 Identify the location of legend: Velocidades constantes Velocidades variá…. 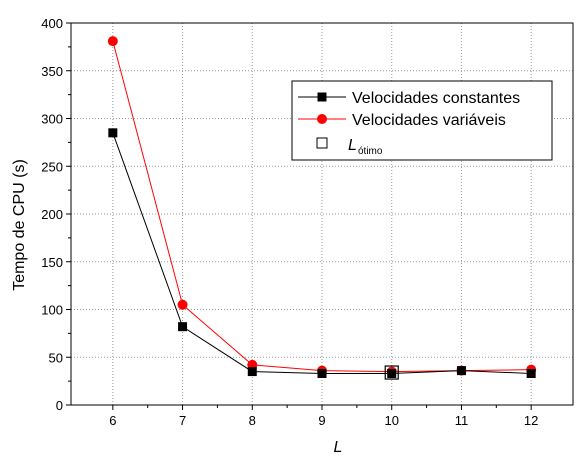
(422, 120).